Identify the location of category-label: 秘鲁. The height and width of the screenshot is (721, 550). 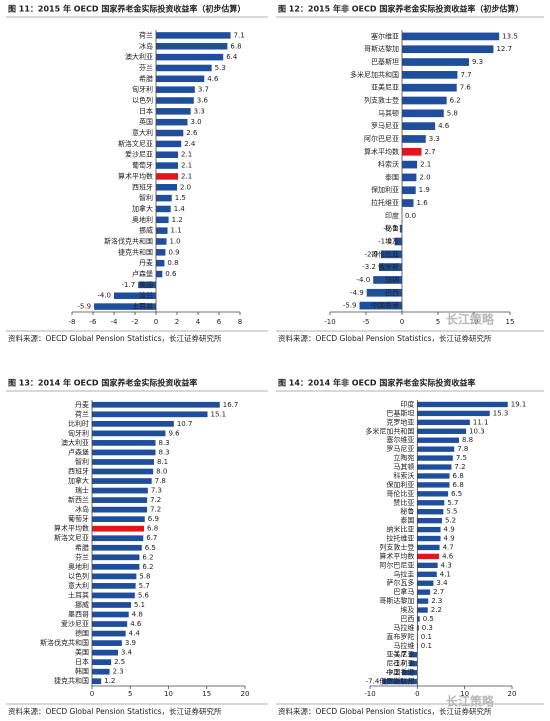
(392, 228).